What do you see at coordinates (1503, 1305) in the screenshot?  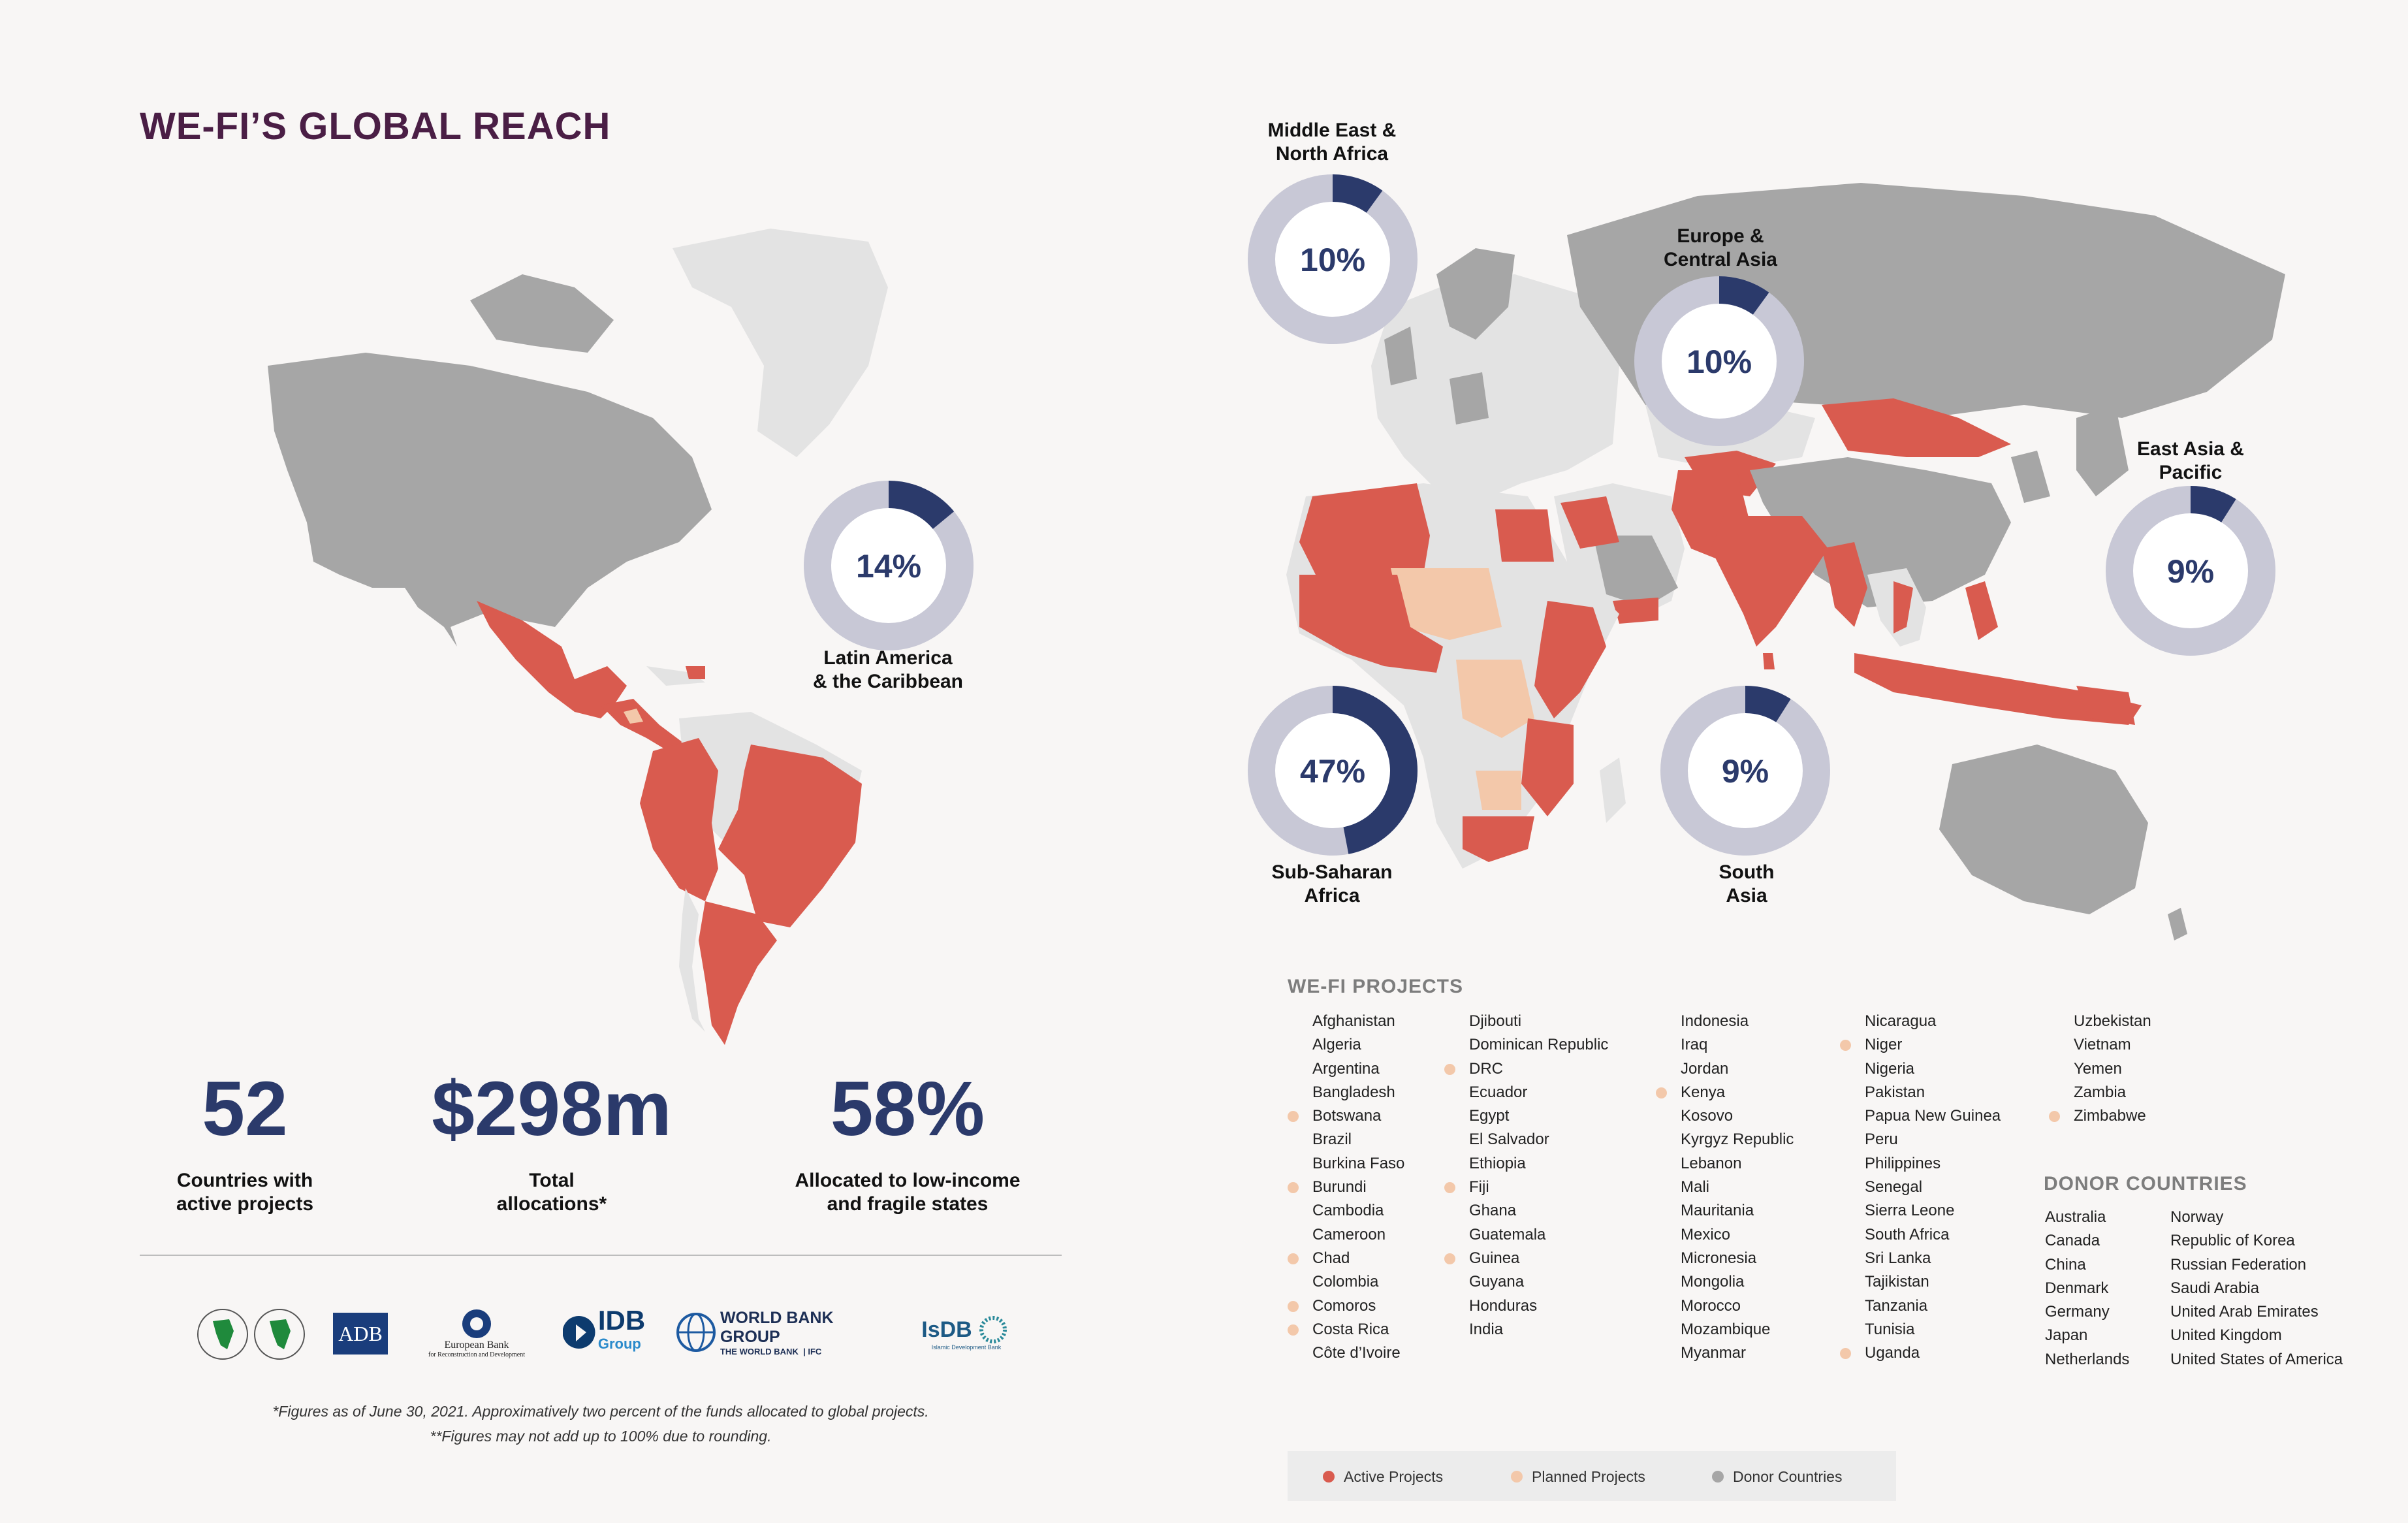 I see `project-name: Honduras` at bounding box center [1503, 1305].